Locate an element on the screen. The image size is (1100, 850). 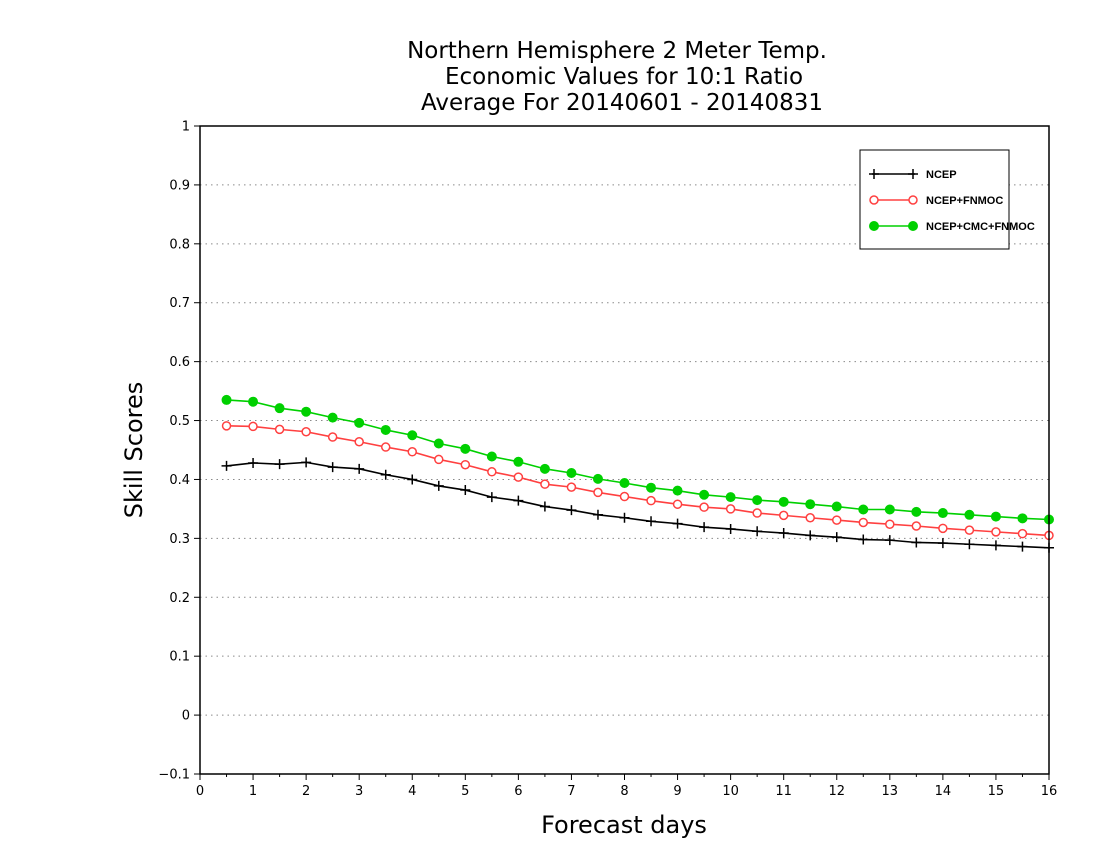
x-tick-label: 2 is located at coordinates (306, 791).